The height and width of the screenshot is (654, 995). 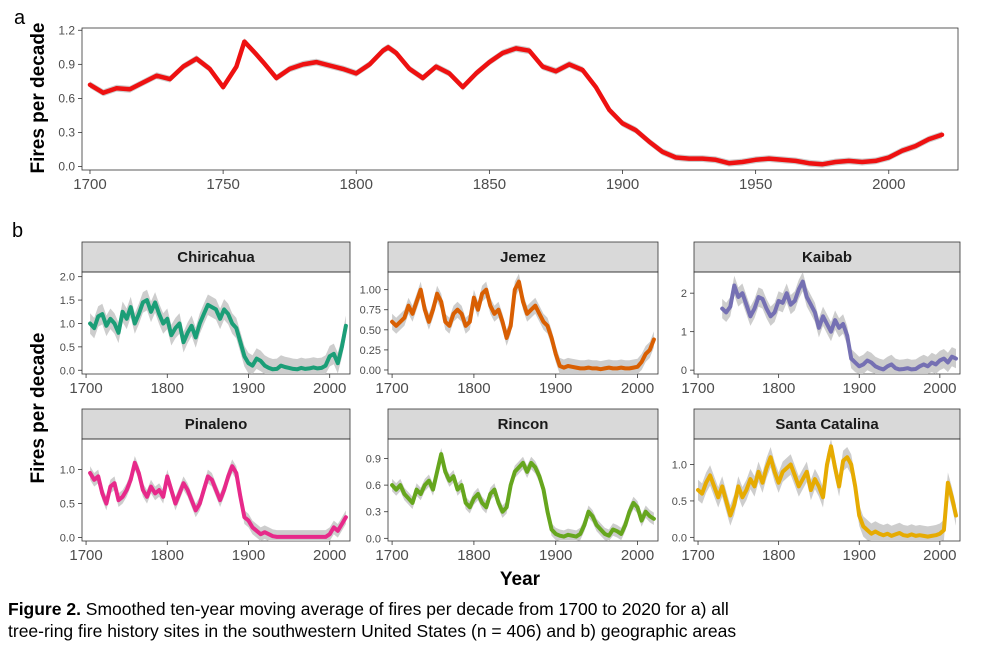 What do you see at coordinates (370, 311) in the screenshot?
I see `y-tick-label: 0.75` at bounding box center [370, 311].